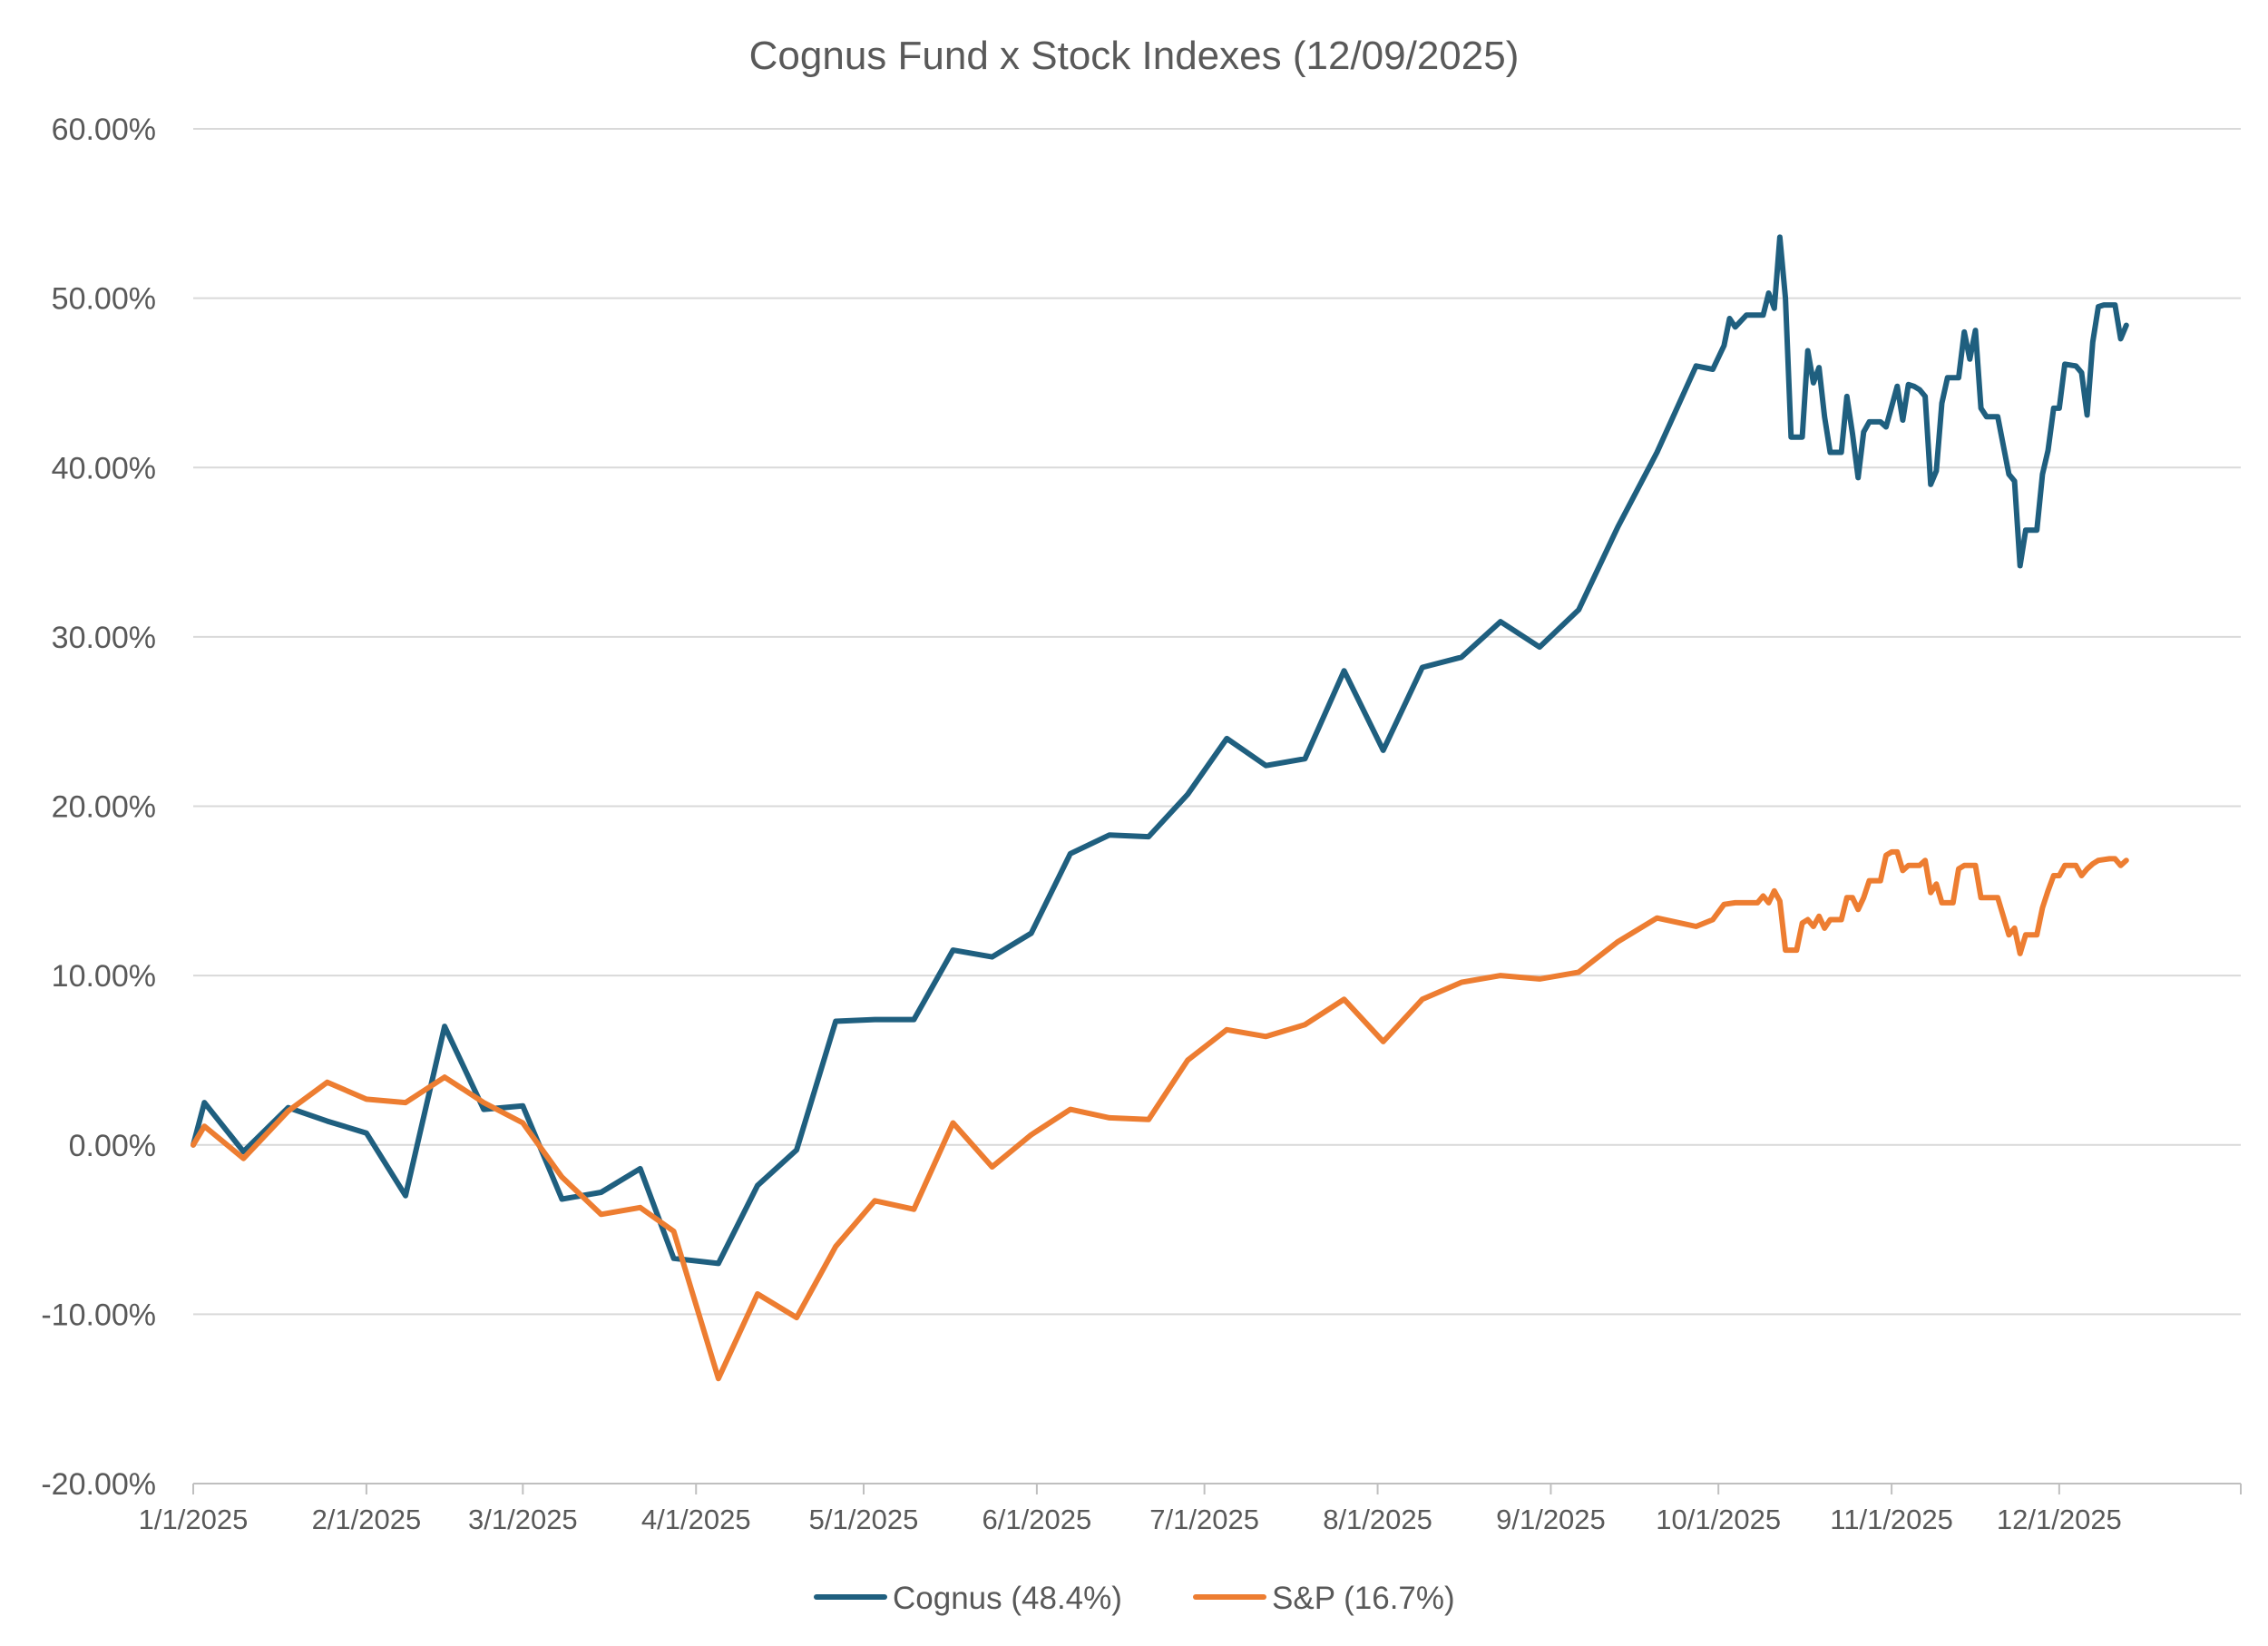 This screenshot has width=2268, height=1646. Describe the element at coordinates (1134, 56) in the screenshot. I see `chart-title: Cognus Fund x Stock Indexes (12/09/2025)` at that location.